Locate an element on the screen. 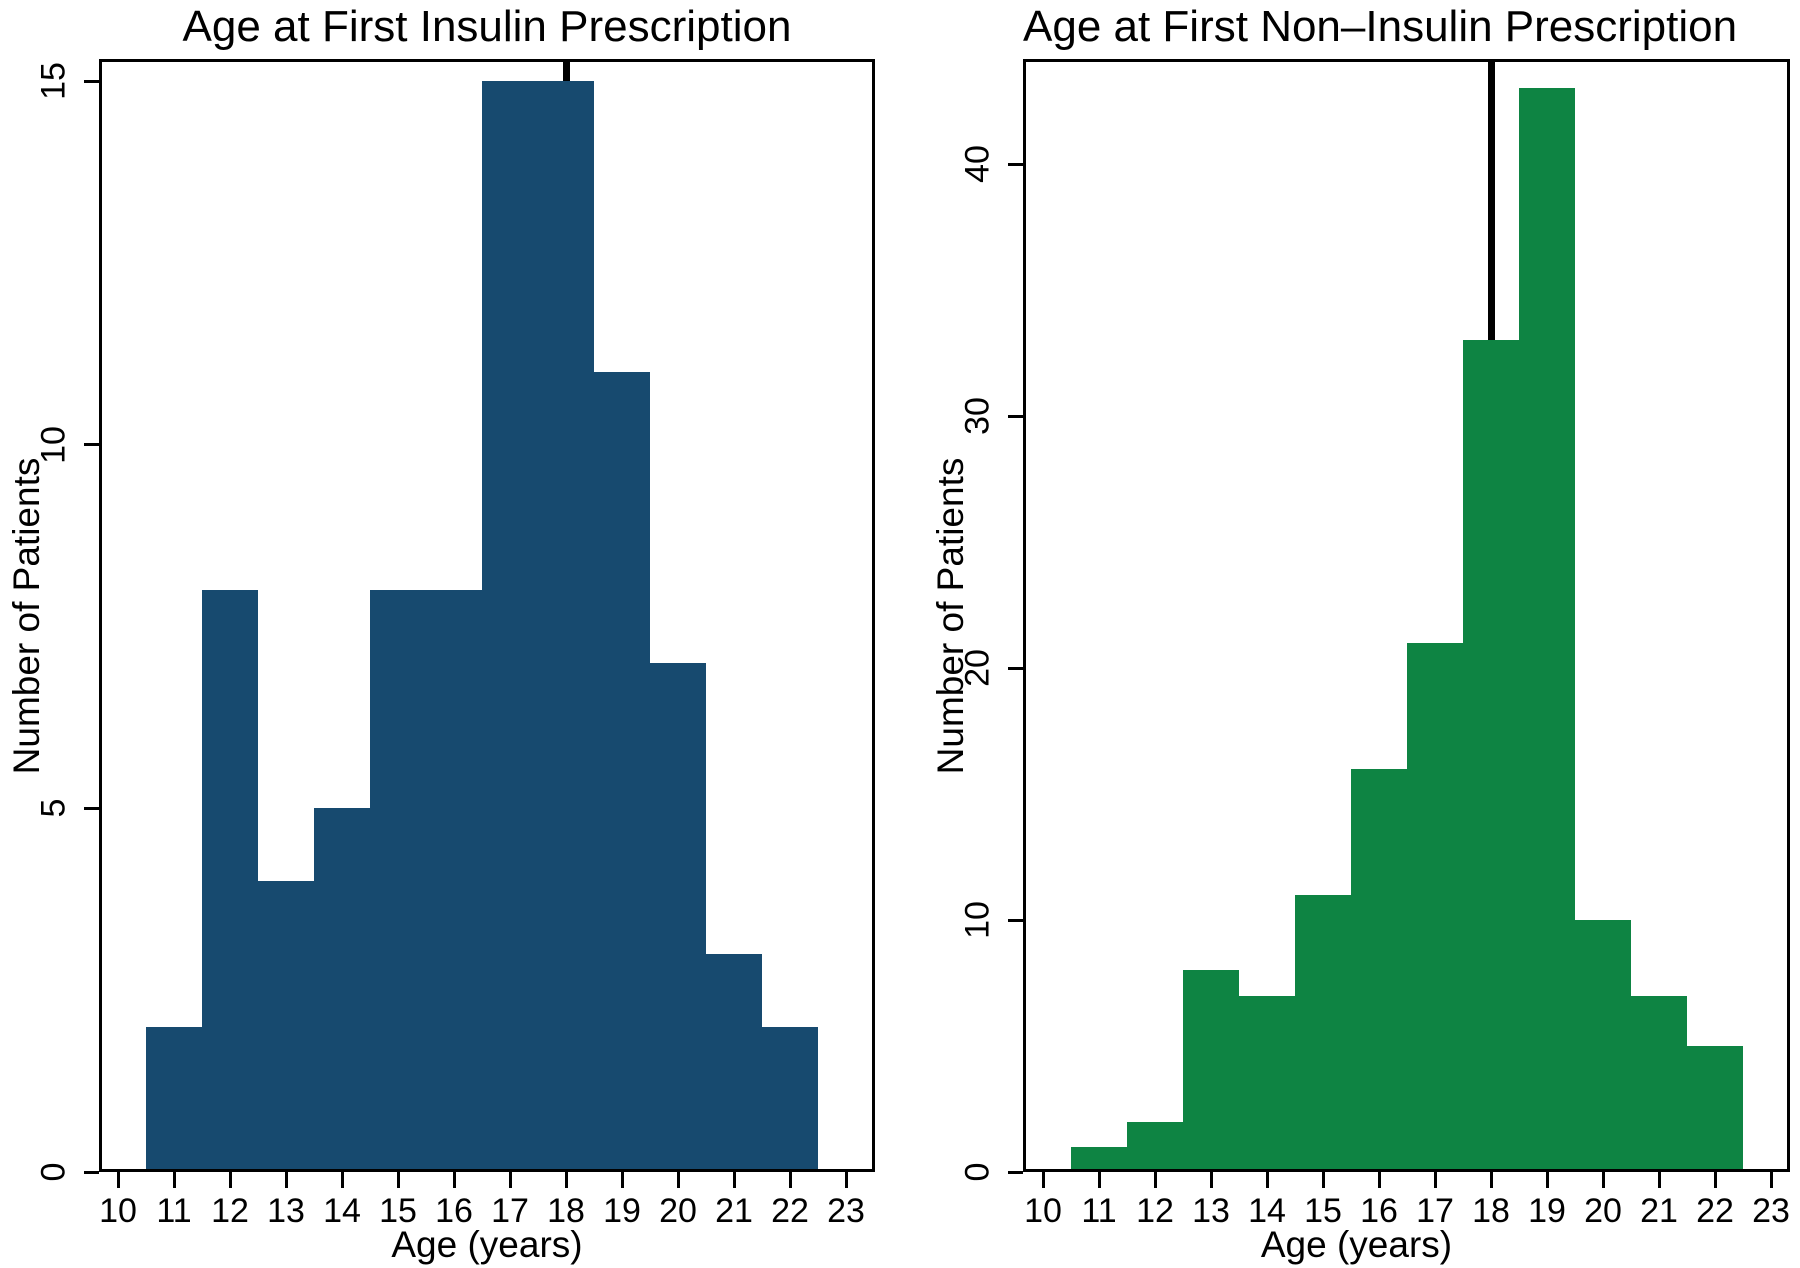 The image size is (1800, 1268). y-tick-label-text: 5 is located at coordinates (53, 808).